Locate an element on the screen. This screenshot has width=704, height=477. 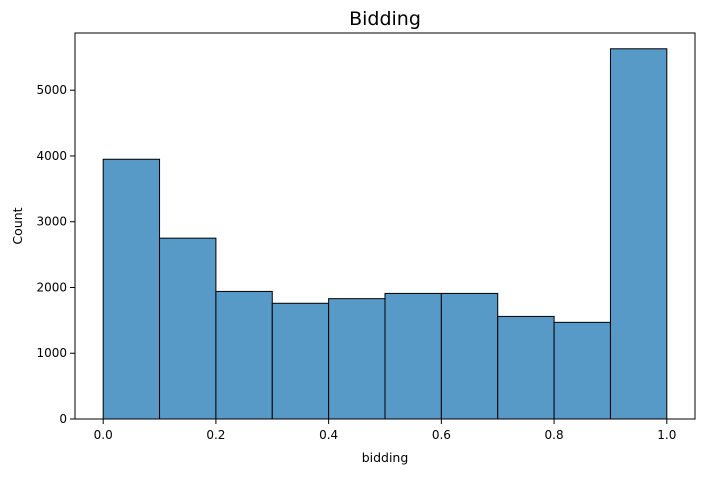
x-axis-ticks: 0.0 0.2 0.4 0.6 0.8 1.0 is located at coordinates (385, 430).